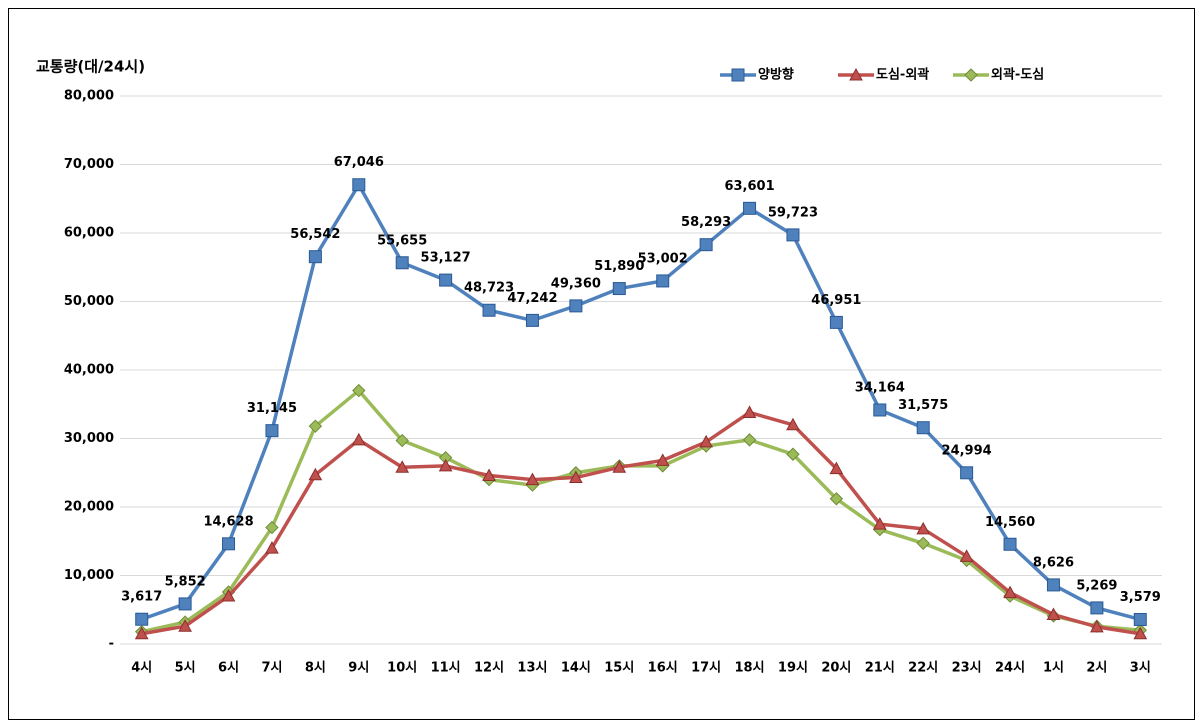  I want to click on x-tick-label: 3시, so click(1140, 668).